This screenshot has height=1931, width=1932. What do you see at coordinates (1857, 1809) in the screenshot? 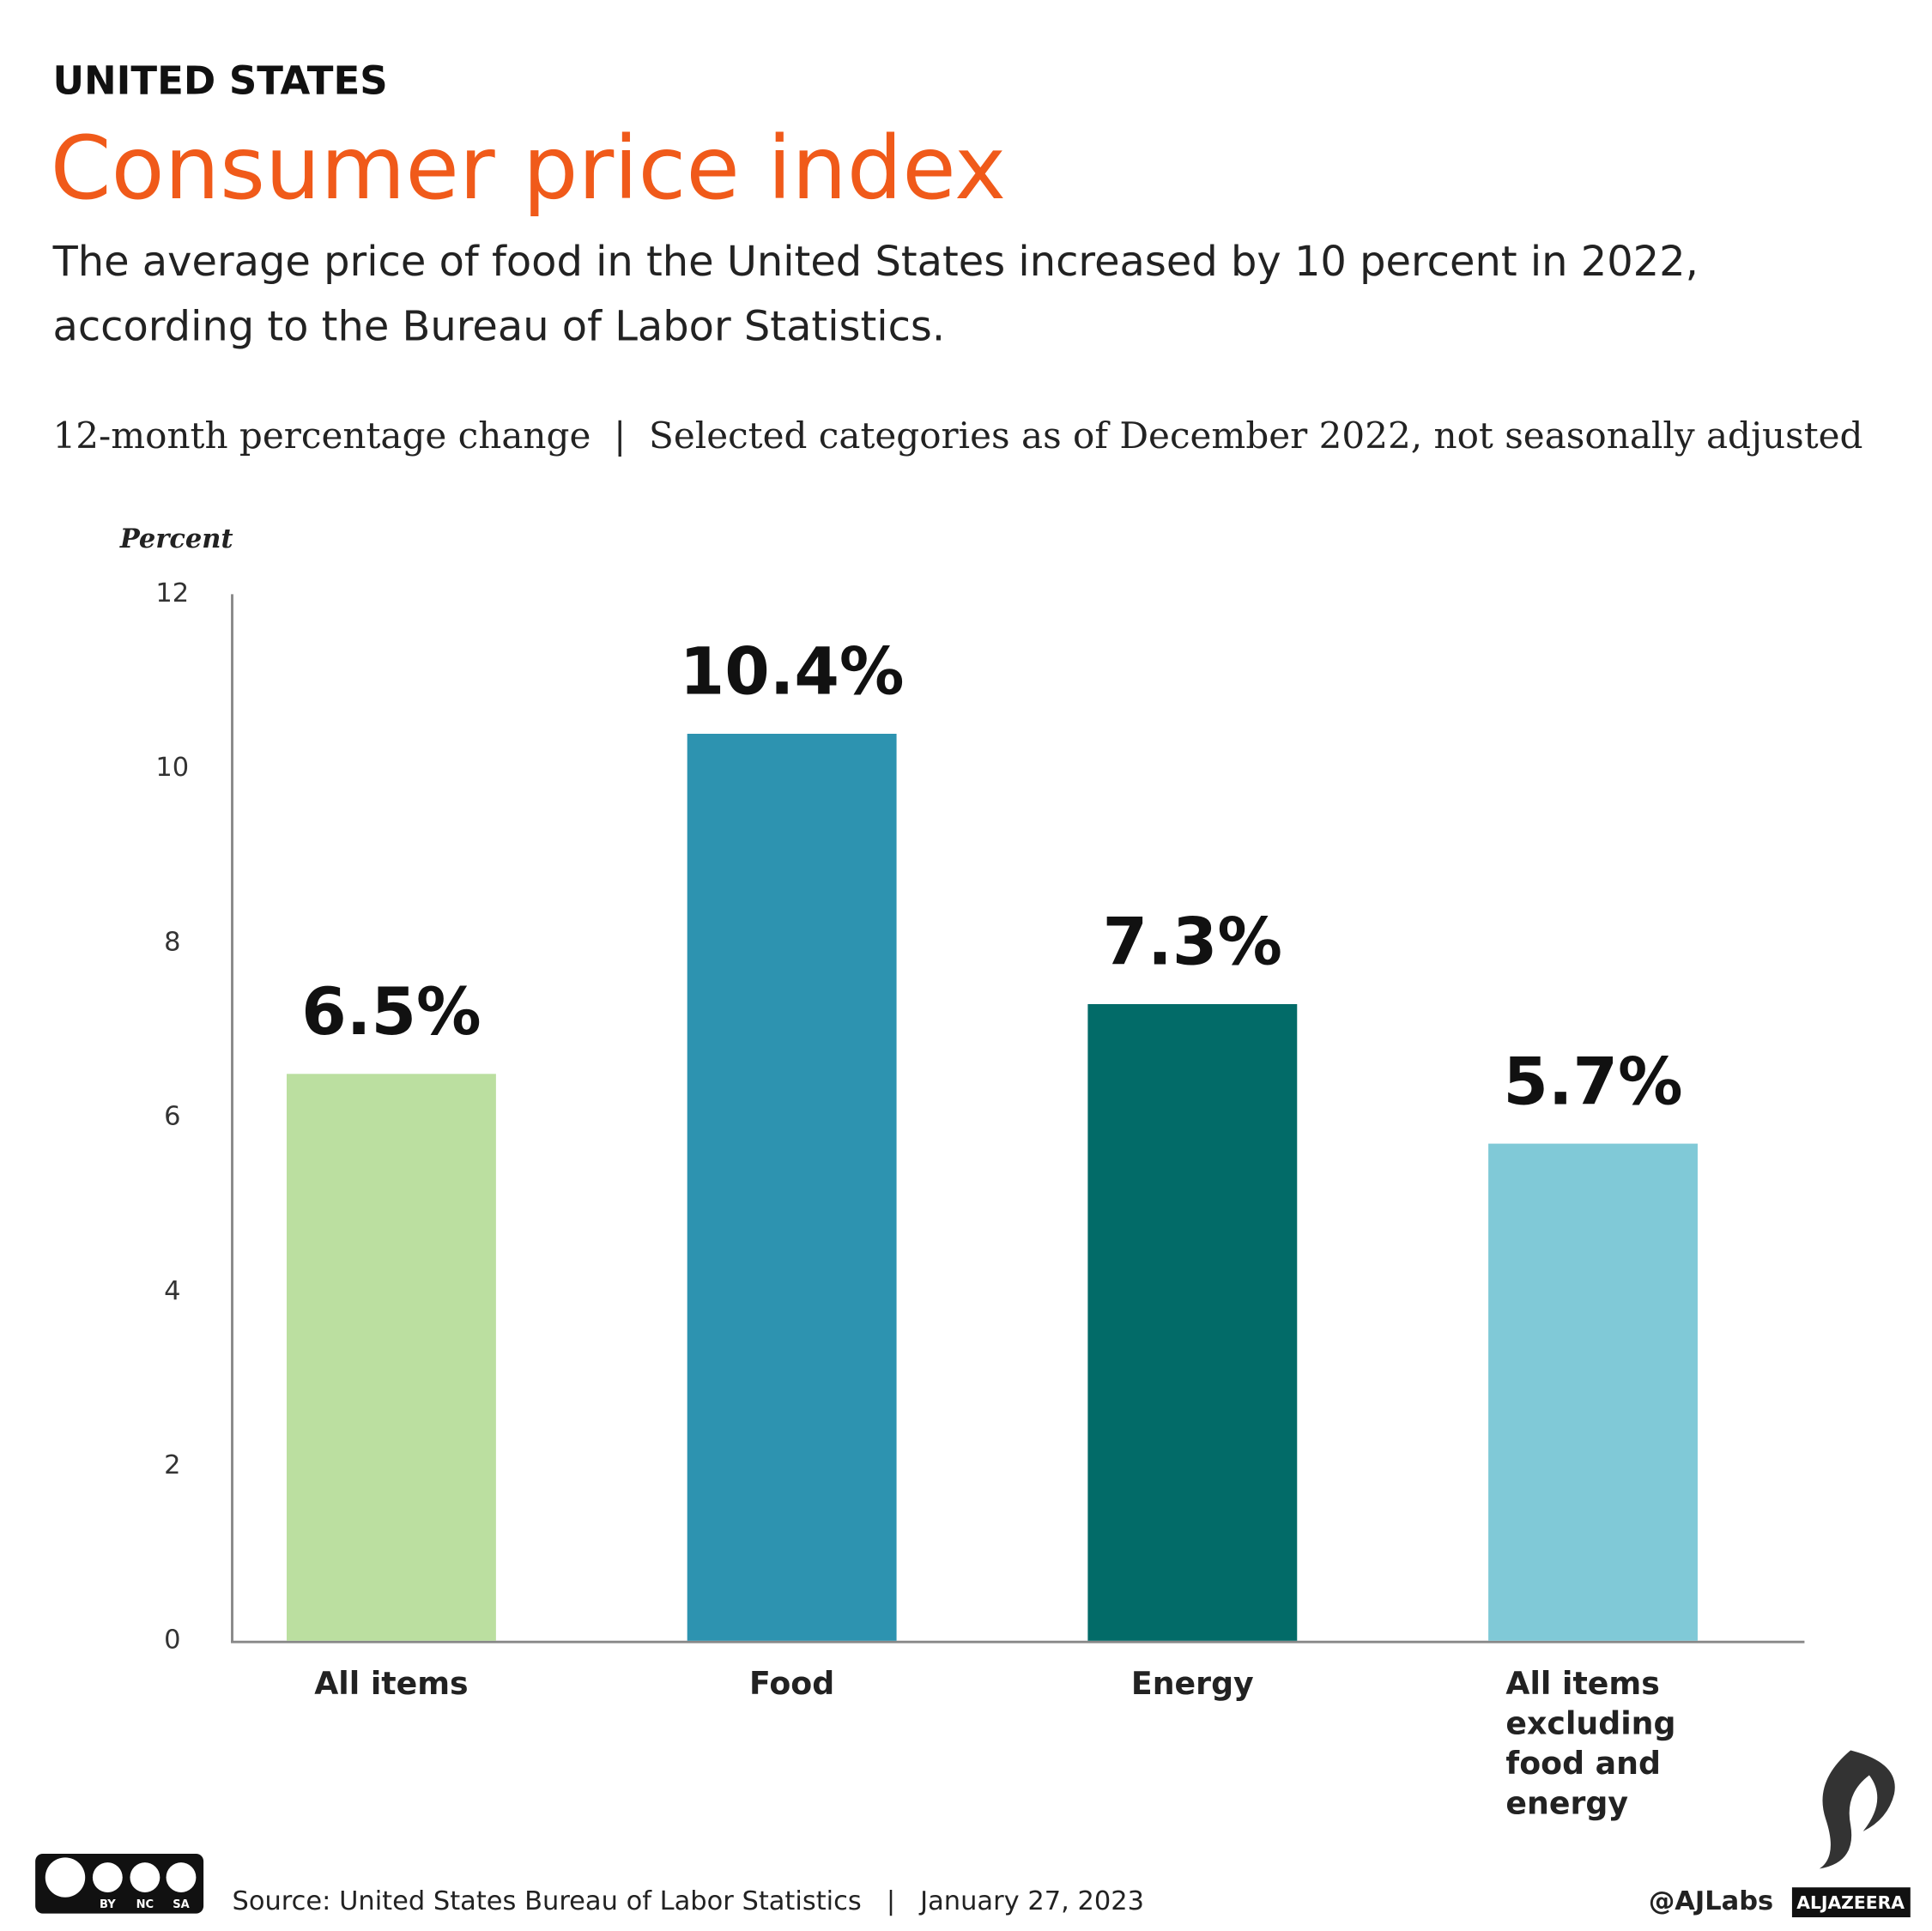
I see `logo` at bounding box center [1857, 1809].